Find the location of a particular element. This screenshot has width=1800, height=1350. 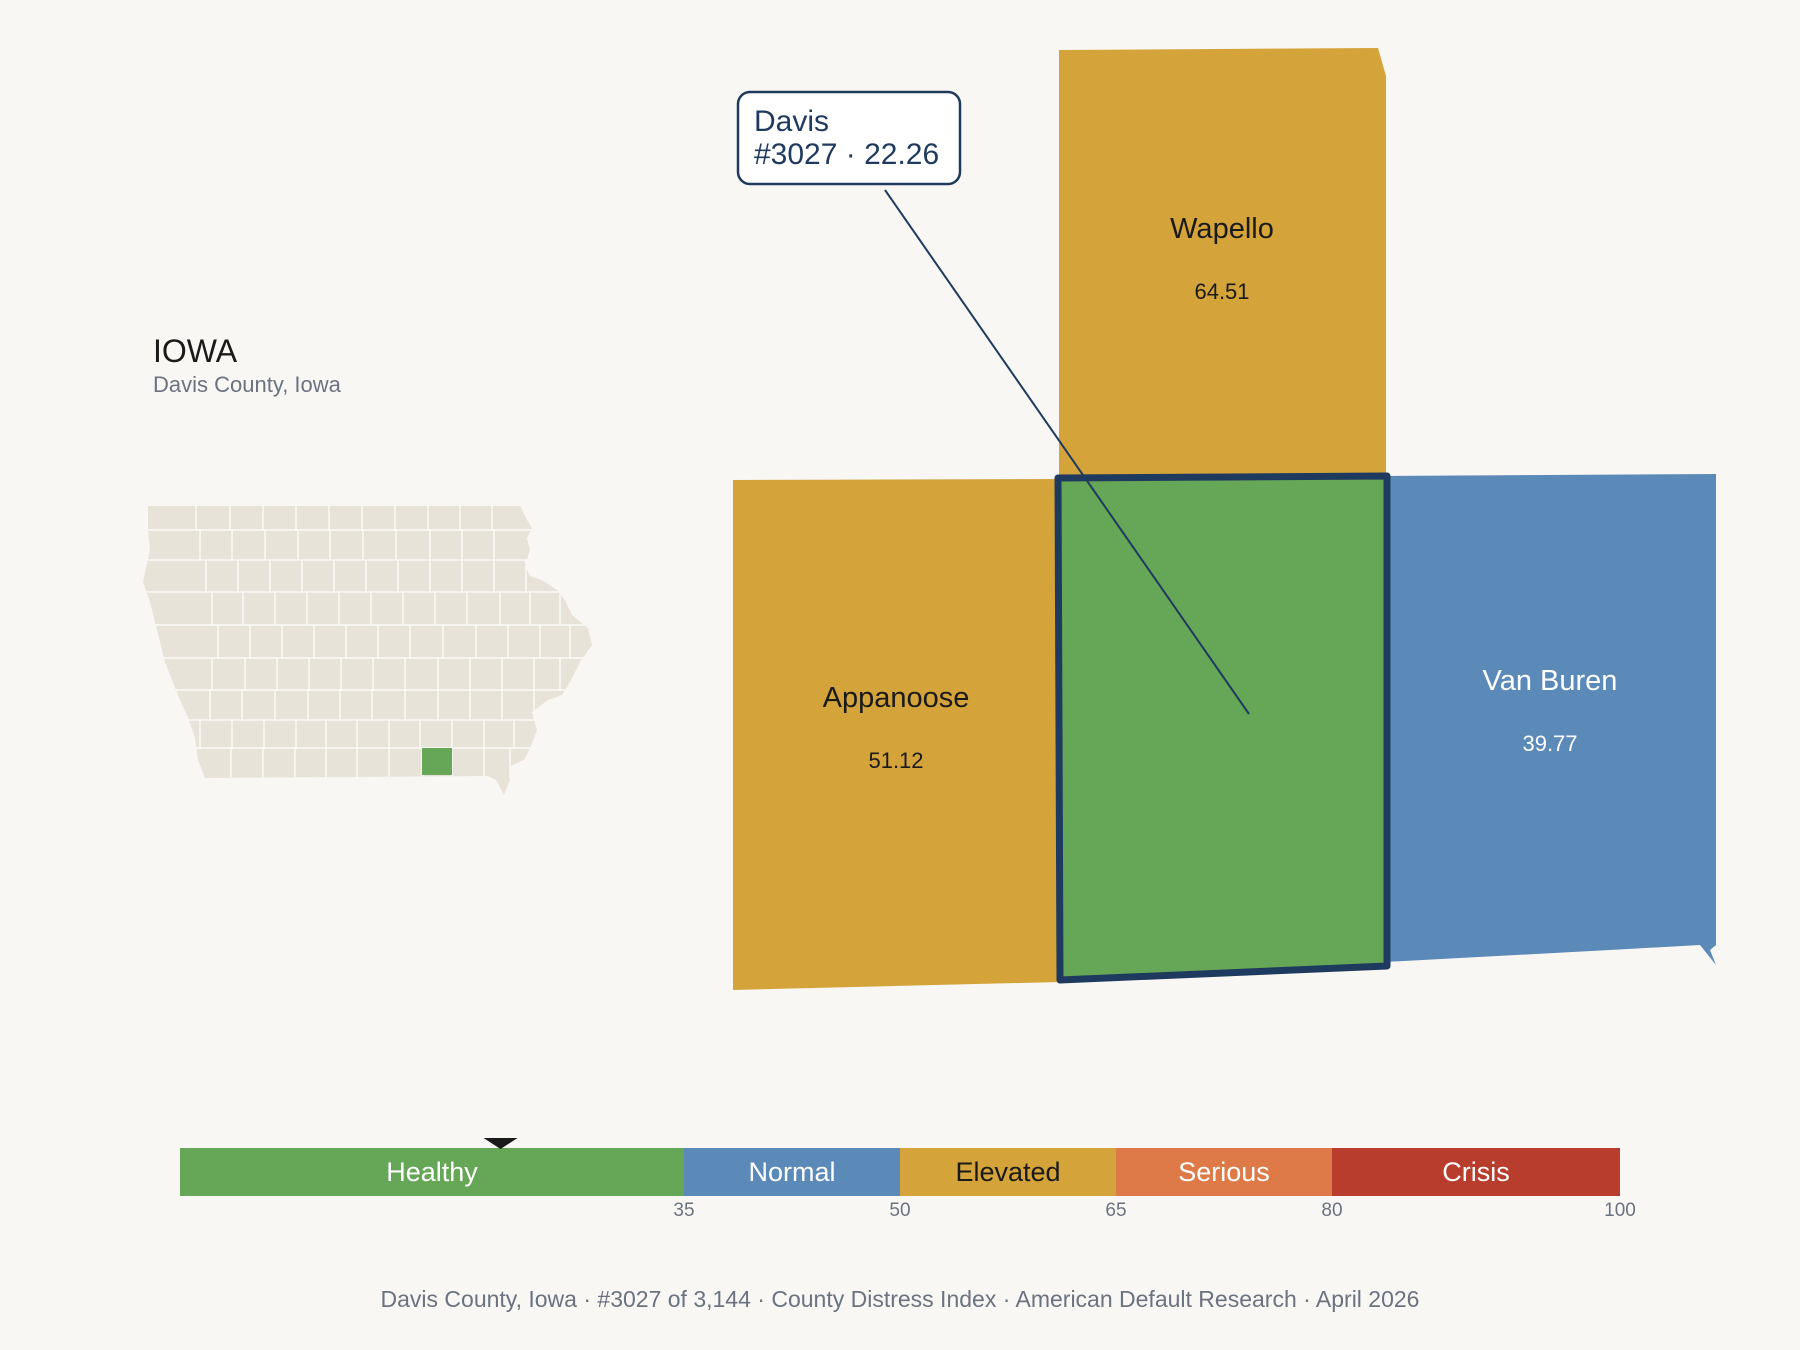

state-name: IOWA is located at coordinates (195, 351).